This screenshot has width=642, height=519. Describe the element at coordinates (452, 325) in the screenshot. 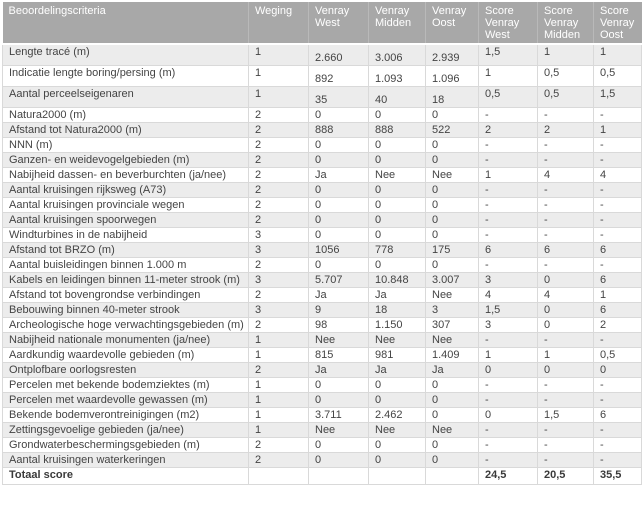

I see `venray-oost-cell: 307` at that location.